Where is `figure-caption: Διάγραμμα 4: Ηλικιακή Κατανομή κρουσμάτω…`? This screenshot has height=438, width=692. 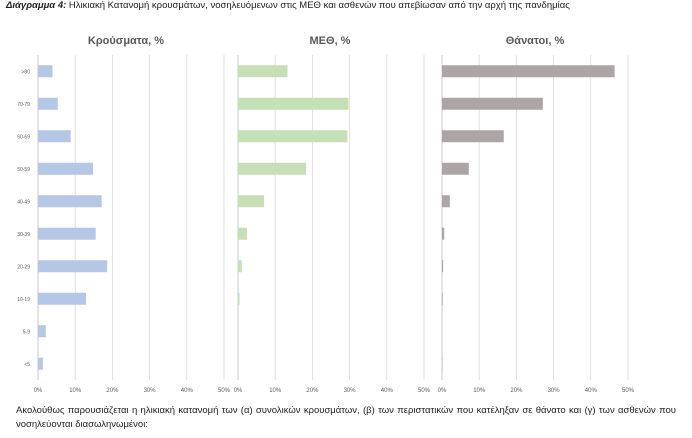
figure-caption: Διάγραμμα 4: Ηλικιακή Κατανομή κρουσμάτω… is located at coordinates (288, 5).